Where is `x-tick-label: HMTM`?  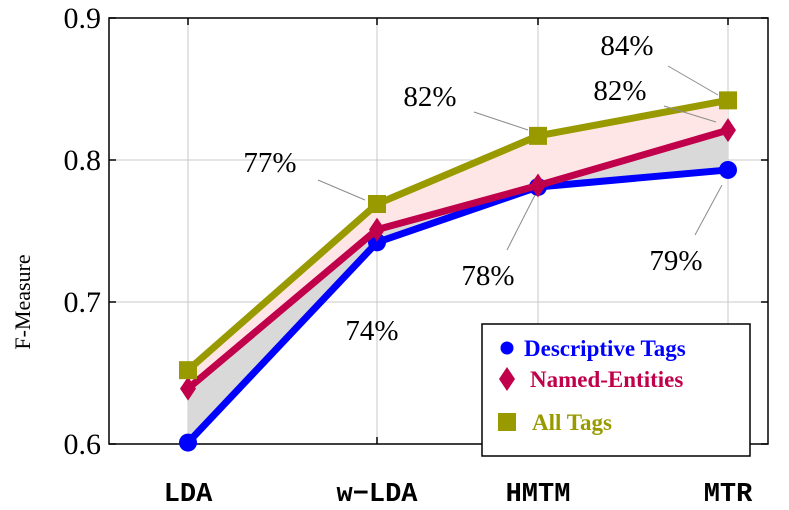 x-tick-label: HMTM is located at coordinates (538, 495).